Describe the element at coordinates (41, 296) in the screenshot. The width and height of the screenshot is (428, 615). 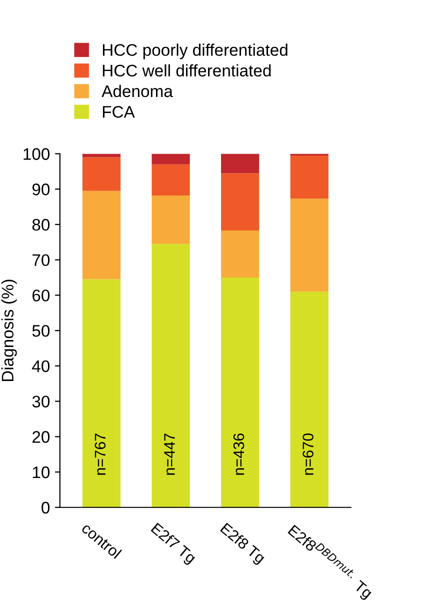
I see `y-tick-label: 60` at that location.